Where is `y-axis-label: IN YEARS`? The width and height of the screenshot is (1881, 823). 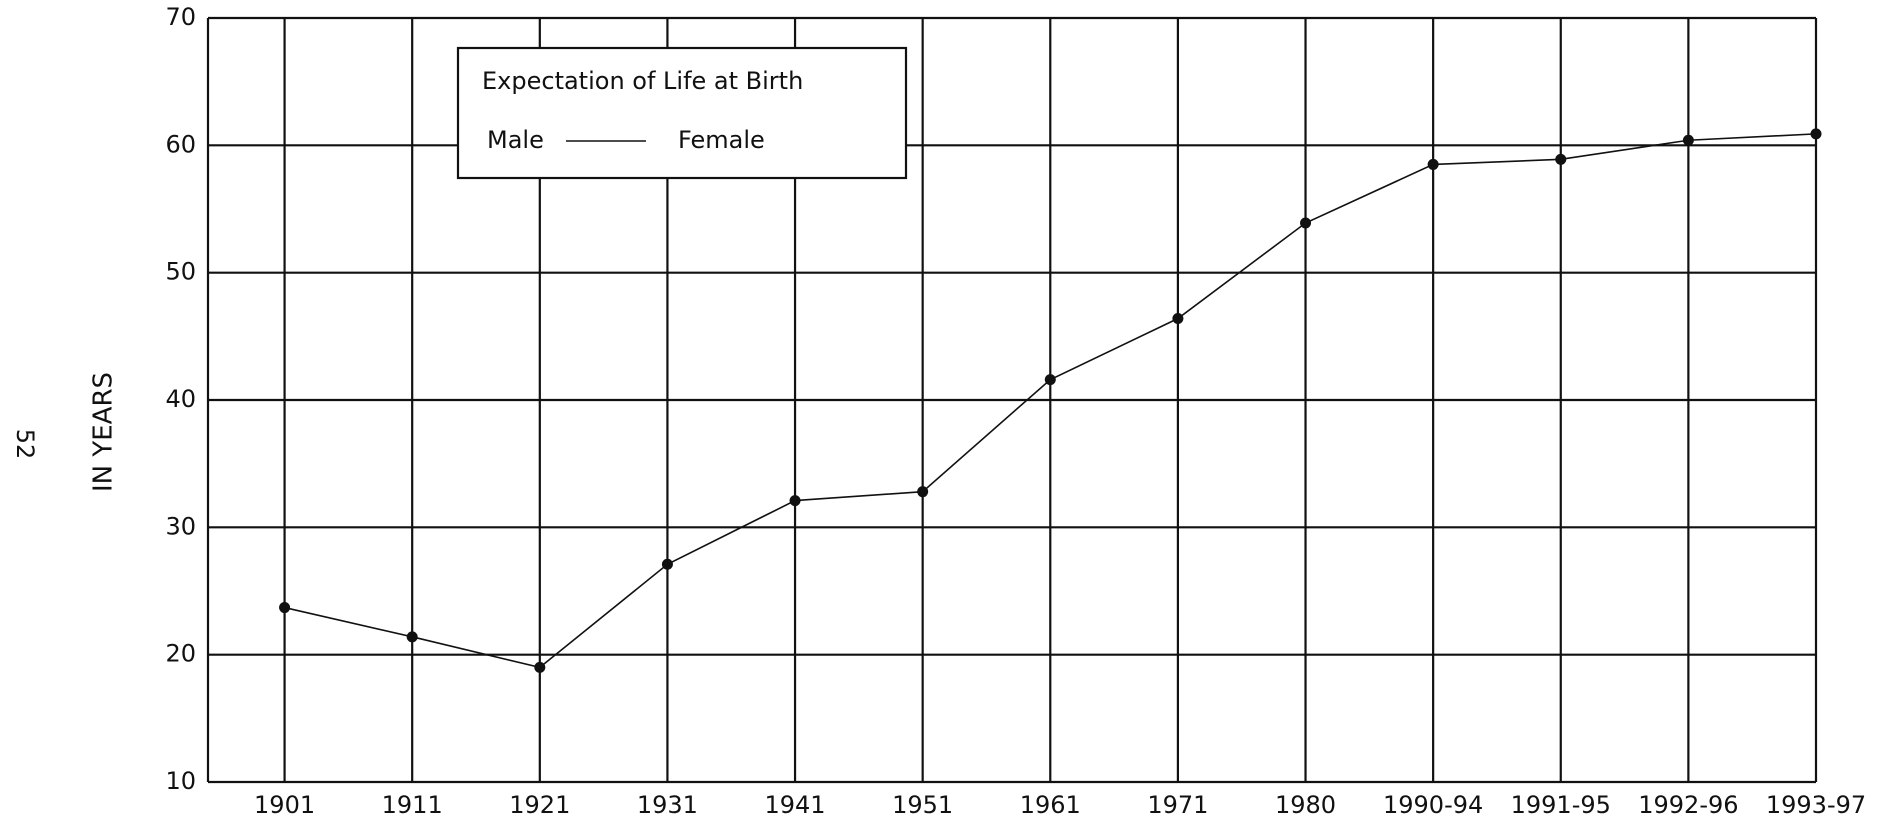 y-axis-label: IN YEARS is located at coordinates (104, 432).